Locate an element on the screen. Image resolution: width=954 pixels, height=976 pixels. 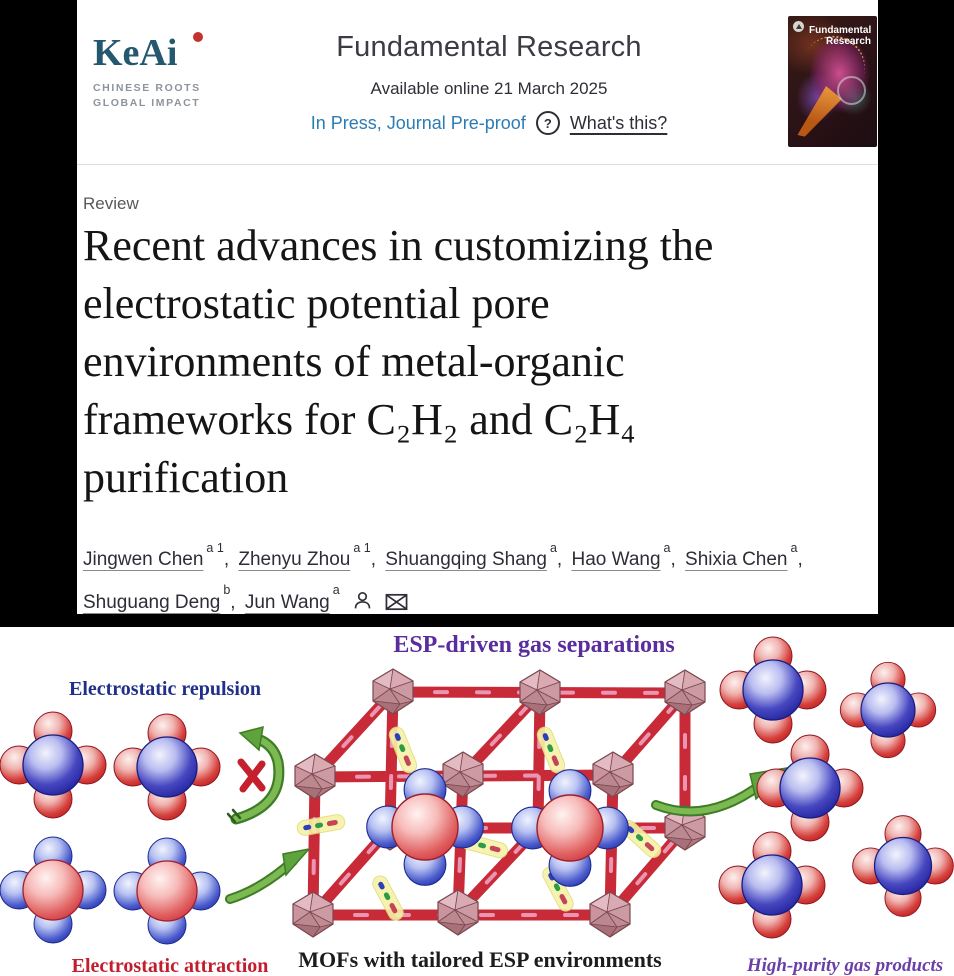
corresponding-author-person-icon is located at coordinates (362, 606).